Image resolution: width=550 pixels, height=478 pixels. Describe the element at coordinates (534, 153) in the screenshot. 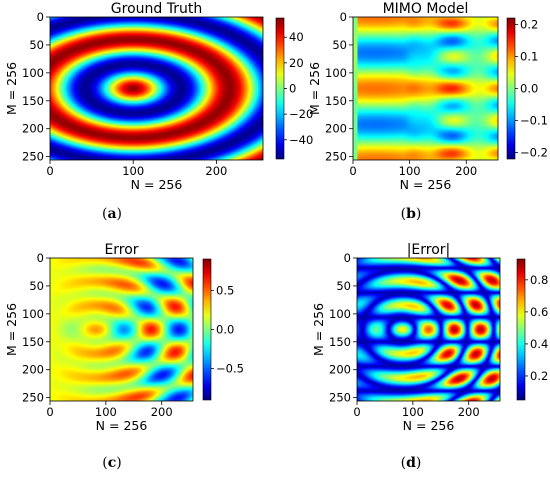

I see `colorbar-tick-label: −0.2` at that location.